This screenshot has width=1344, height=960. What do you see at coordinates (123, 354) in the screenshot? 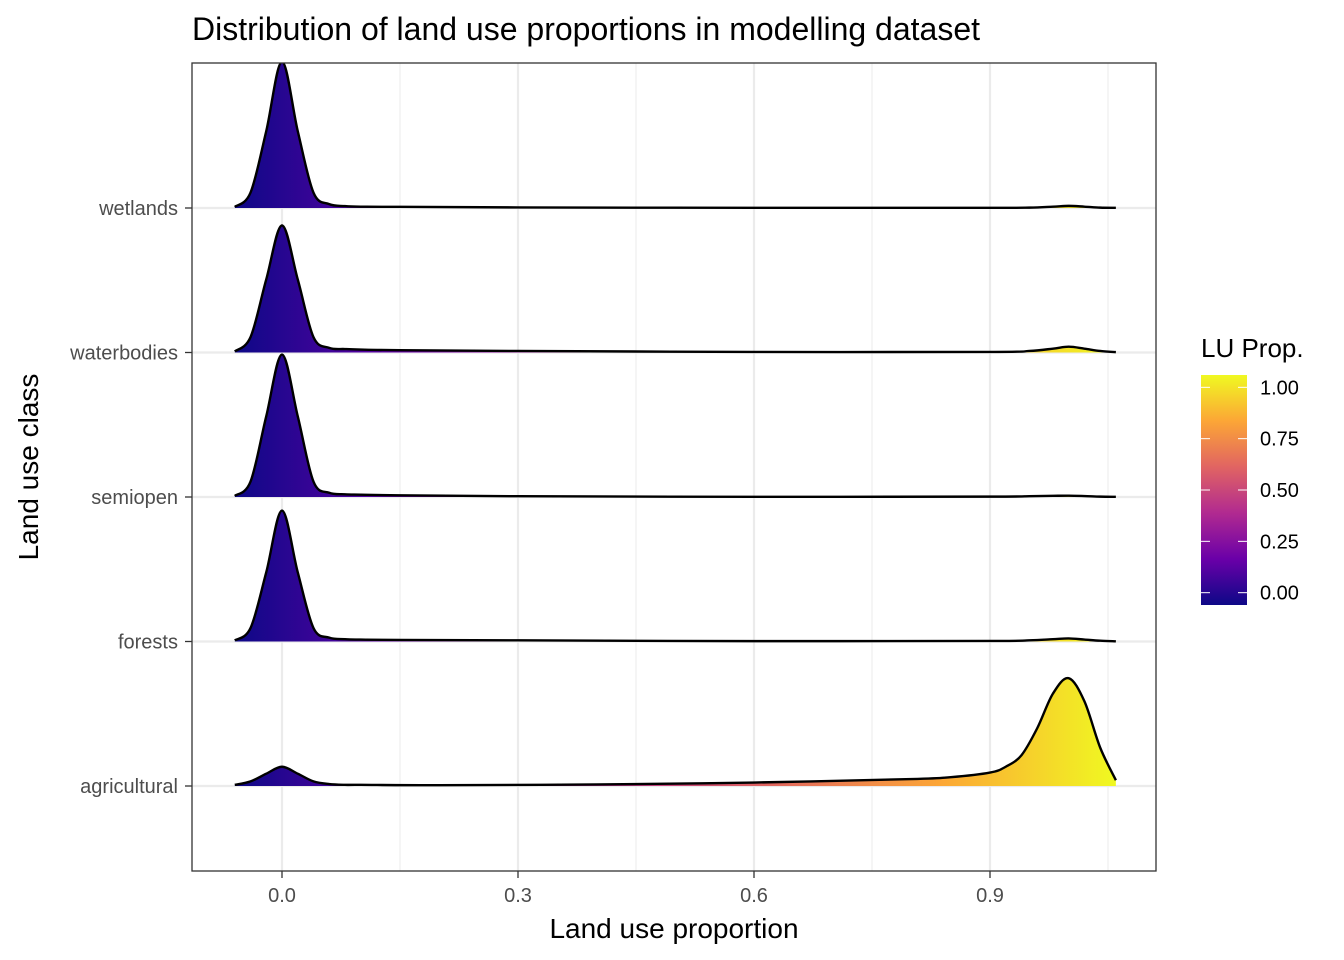
I see `y-tick-label: waterbodies` at bounding box center [123, 354].